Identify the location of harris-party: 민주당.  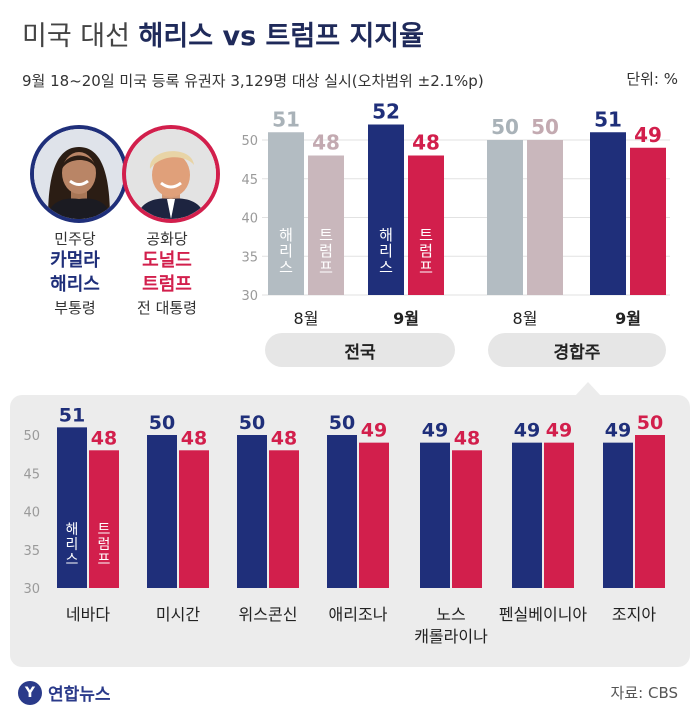
(75, 239).